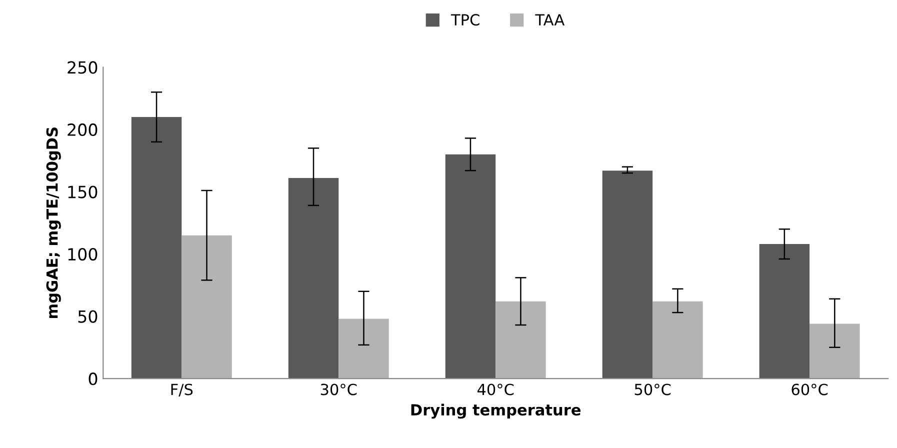 The width and height of the screenshot is (897, 448). What do you see at coordinates (93, 379) in the screenshot?
I see `y-tick-label: 0` at bounding box center [93, 379].